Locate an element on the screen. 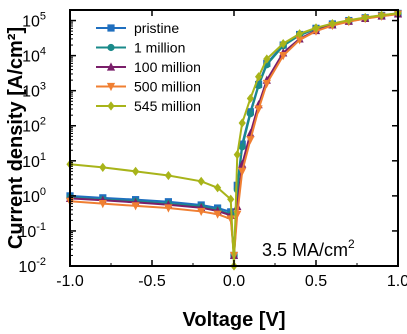 This screenshot has height=334, width=407. annotation-text: 3.5 MA/cm is located at coordinates (305, 250).